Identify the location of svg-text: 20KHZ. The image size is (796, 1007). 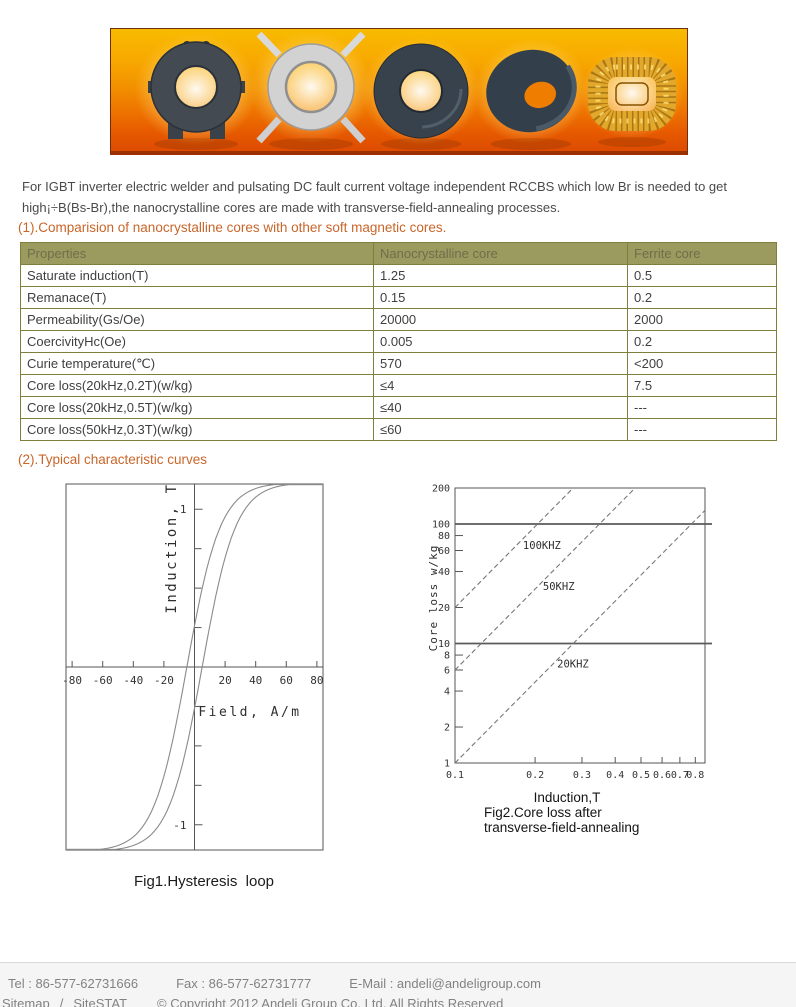
(573, 664).